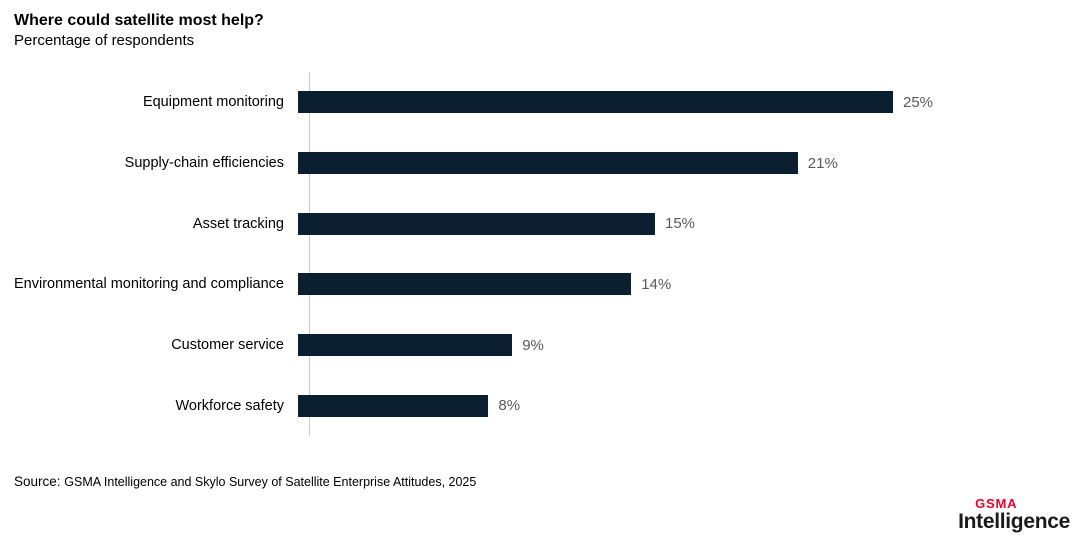  I want to click on value-label: 15%, so click(680, 224).